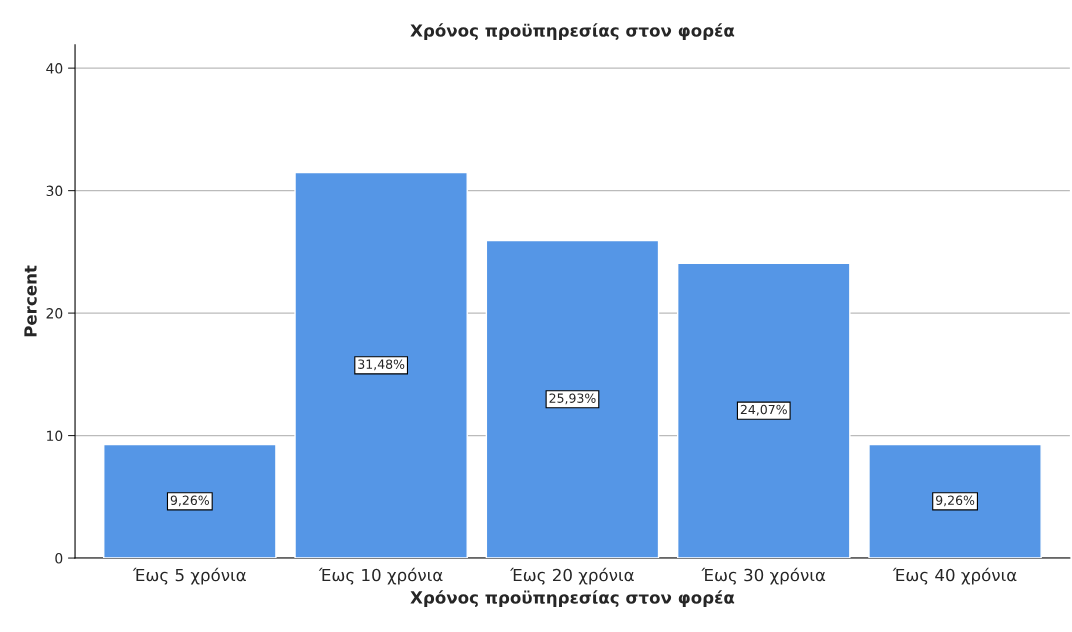 Image resolution: width=1072 pixels, height=632 pixels. I want to click on x-tick-label: Έως 10 χρόνια, so click(380, 576).